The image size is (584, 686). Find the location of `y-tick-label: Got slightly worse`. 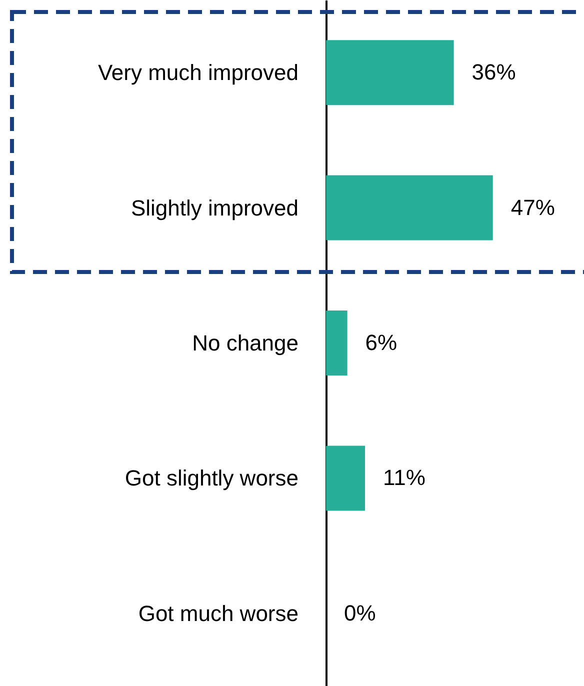

y-tick-label: Got slightly worse is located at coordinates (211, 478).